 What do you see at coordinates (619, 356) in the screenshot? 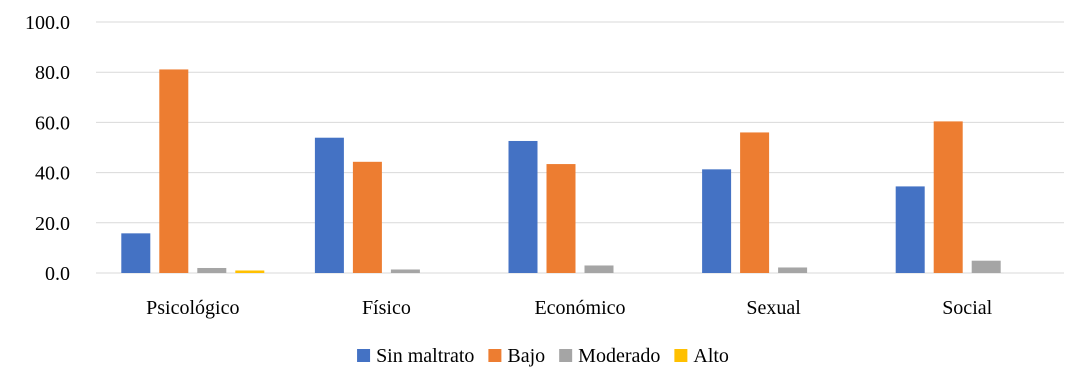
I see `legend-label: Moderado` at bounding box center [619, 356].